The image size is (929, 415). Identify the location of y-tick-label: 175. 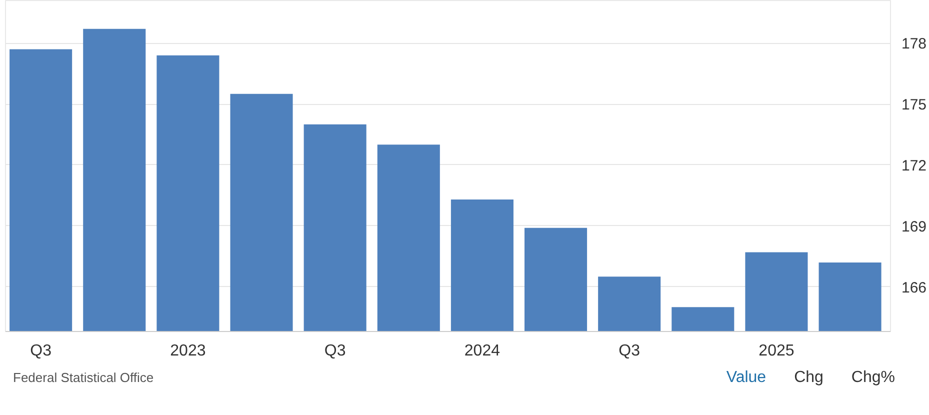
(914, 105).